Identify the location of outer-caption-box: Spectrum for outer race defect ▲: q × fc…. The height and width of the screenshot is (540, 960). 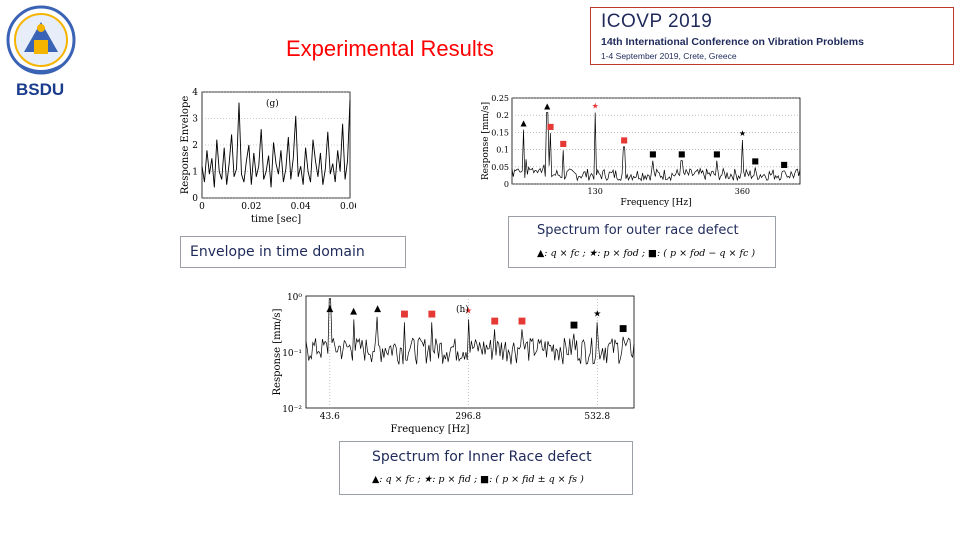
(642, 242).